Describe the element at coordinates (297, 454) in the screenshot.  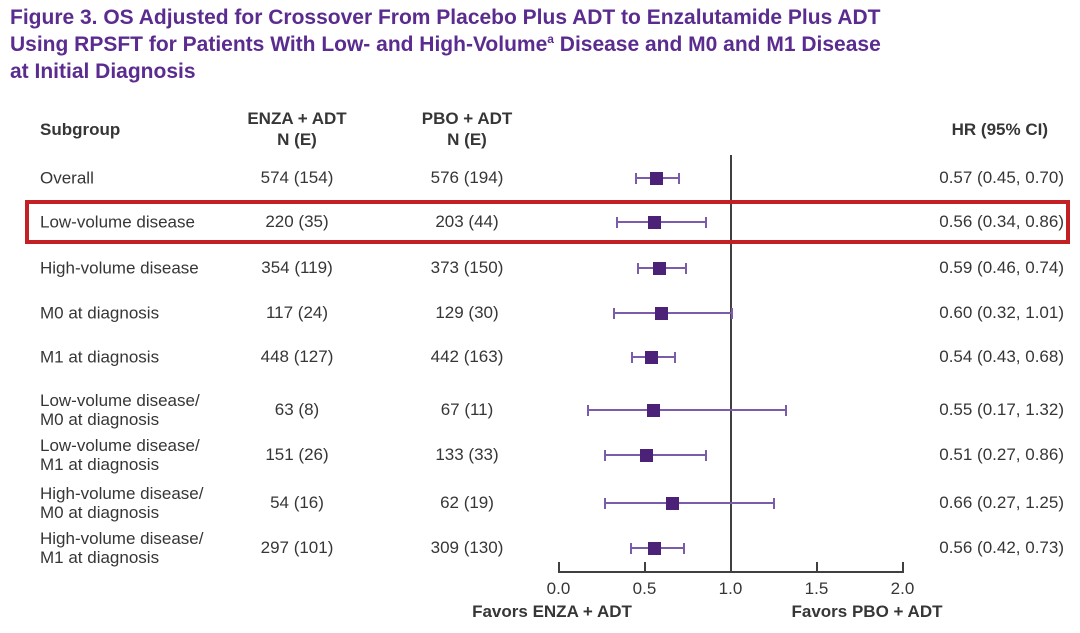
I see `enza-n-e-value: 151 (26)` at that location.